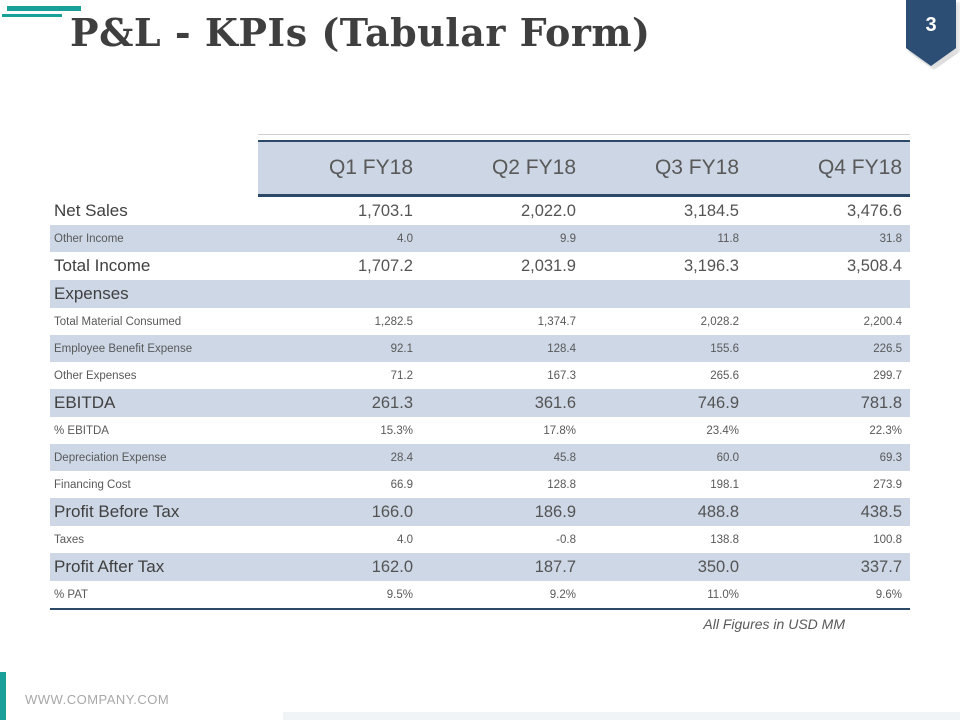 Image resolution: width=960 pixels, height=720 pixels. What do you see at coordinates (401, 484) in the screenshot?
I see `cell-value: 66.9` at bounding box center [401, 484].